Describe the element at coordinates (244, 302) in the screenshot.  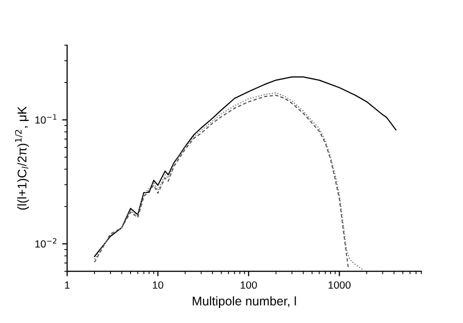
I see `x-axis-title: Multipole number, l` at that location.